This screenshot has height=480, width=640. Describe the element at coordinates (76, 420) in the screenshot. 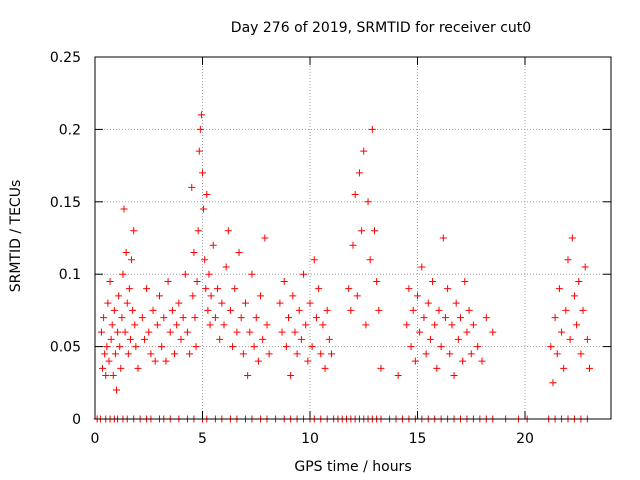

I see `y-tick-label: 0` at that location.